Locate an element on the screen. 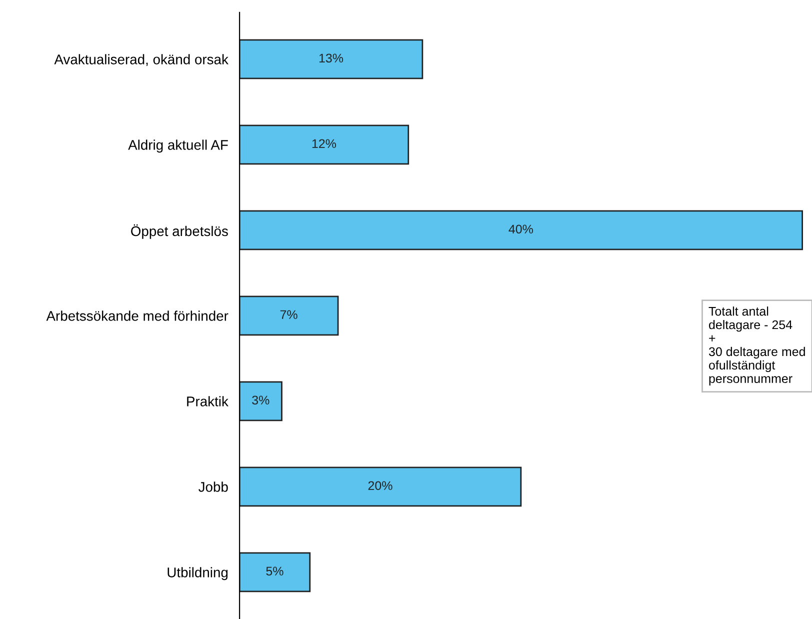 This screenshot has width=812, height=619. data-label: 40% is located at coordinates (520, 229).